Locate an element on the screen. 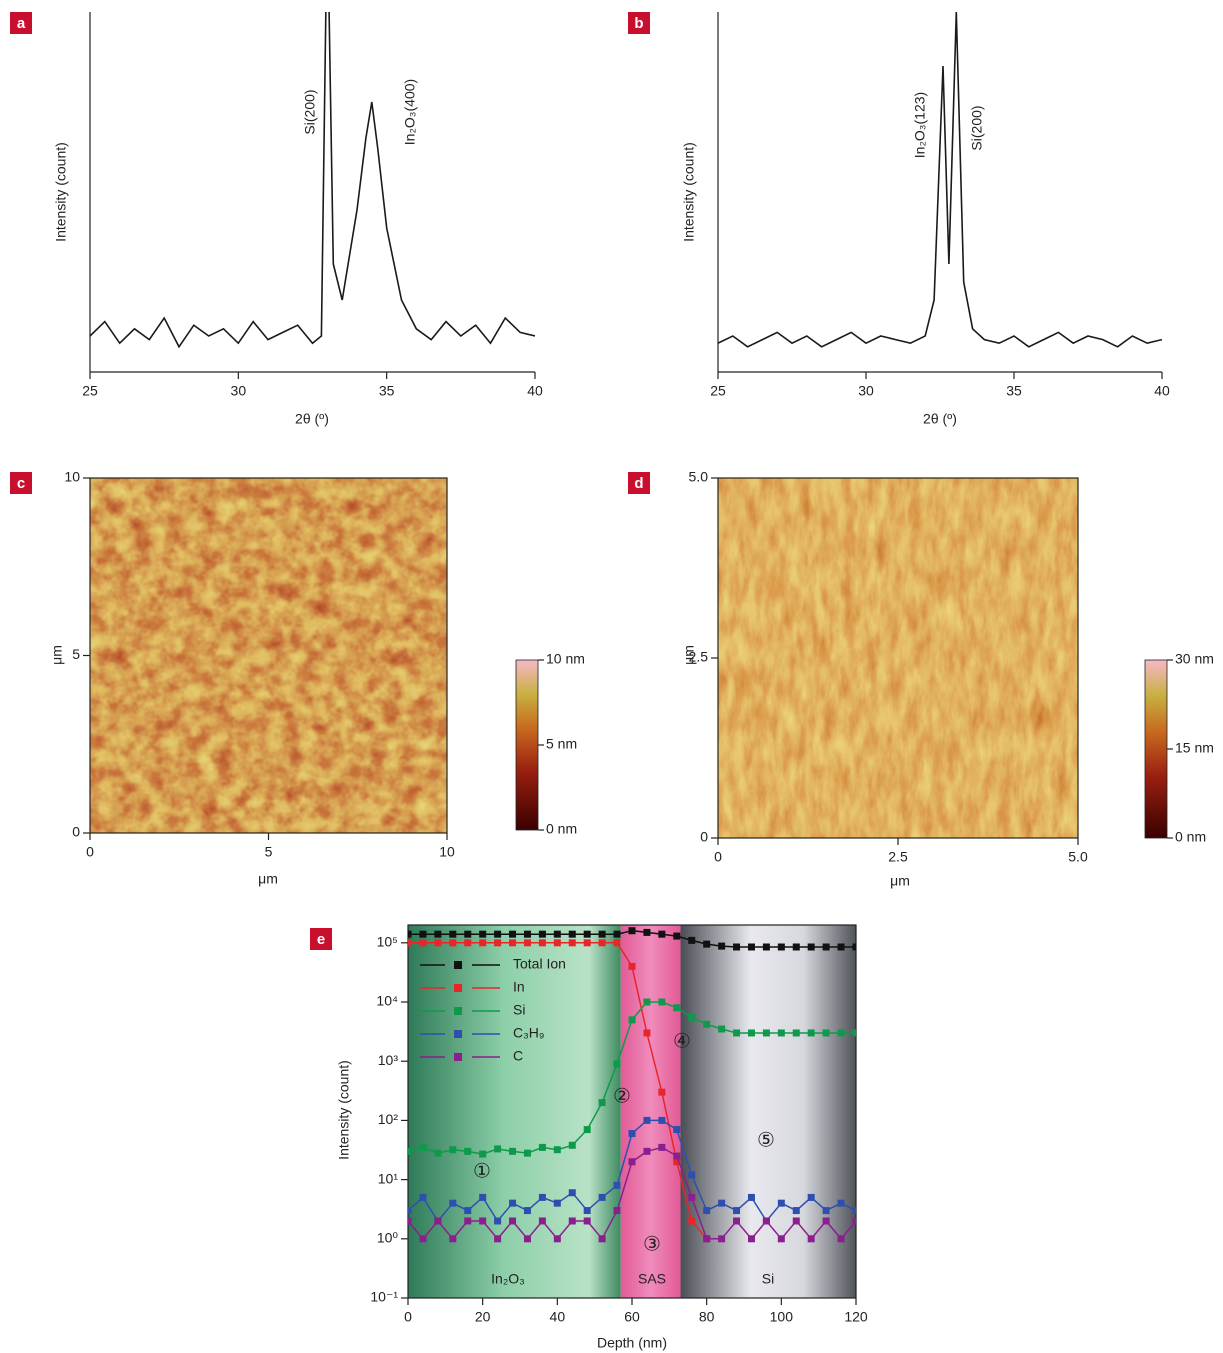 The image size is (1223, 1353). x-tick-label: 80 is located at coordinates (707, 1317).